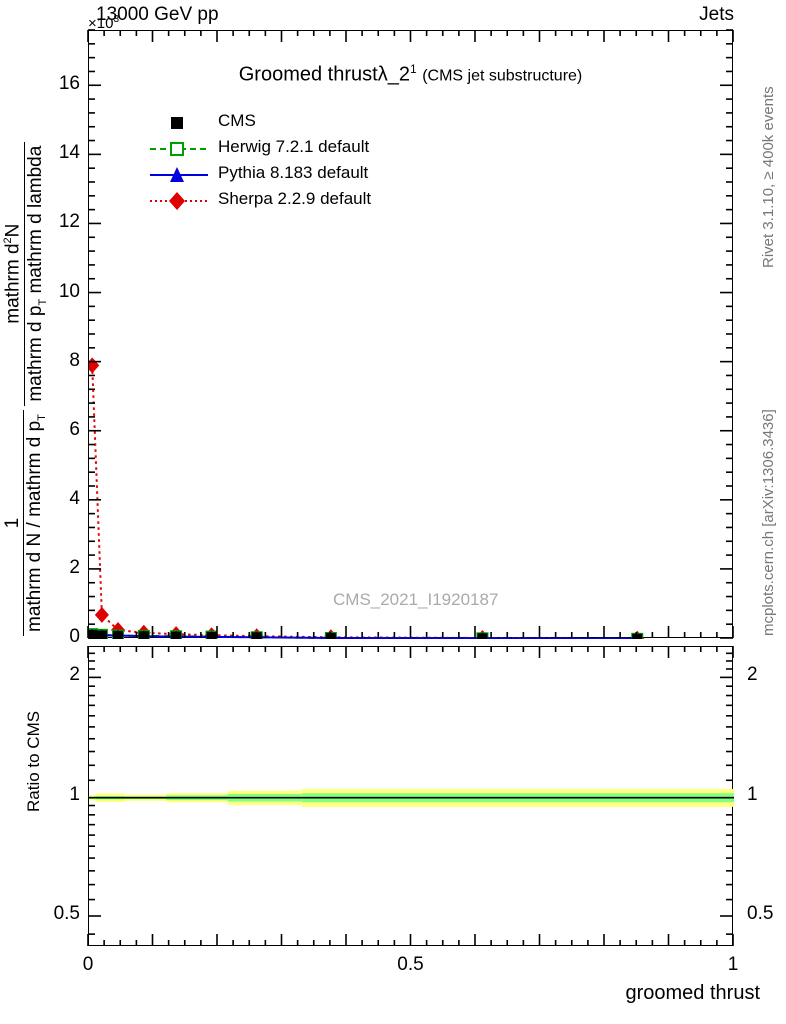  I want to click on ratio-y-tick-label-right: 2, so click(752, 675).